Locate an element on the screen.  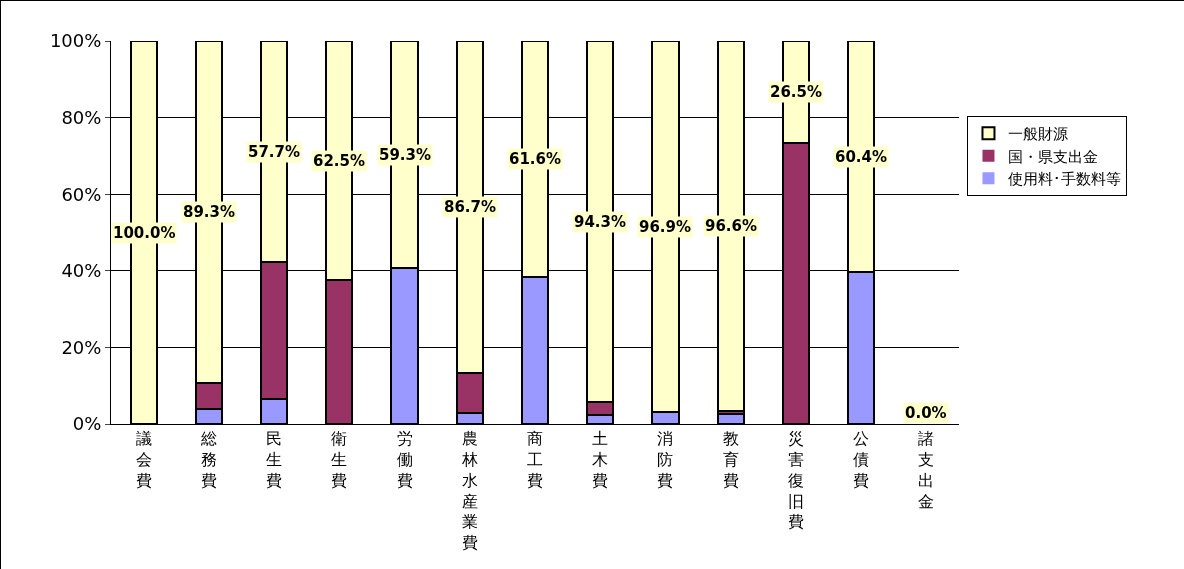
y-tick-label: 20% is located at coordinates (81, 347).